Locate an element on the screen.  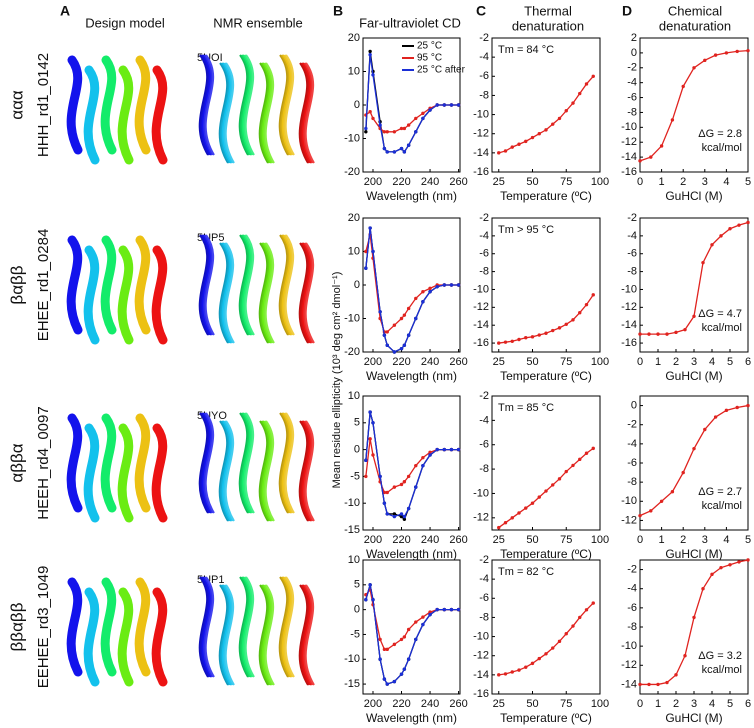
topology-label: ααα is located at coordinates (16, 105).